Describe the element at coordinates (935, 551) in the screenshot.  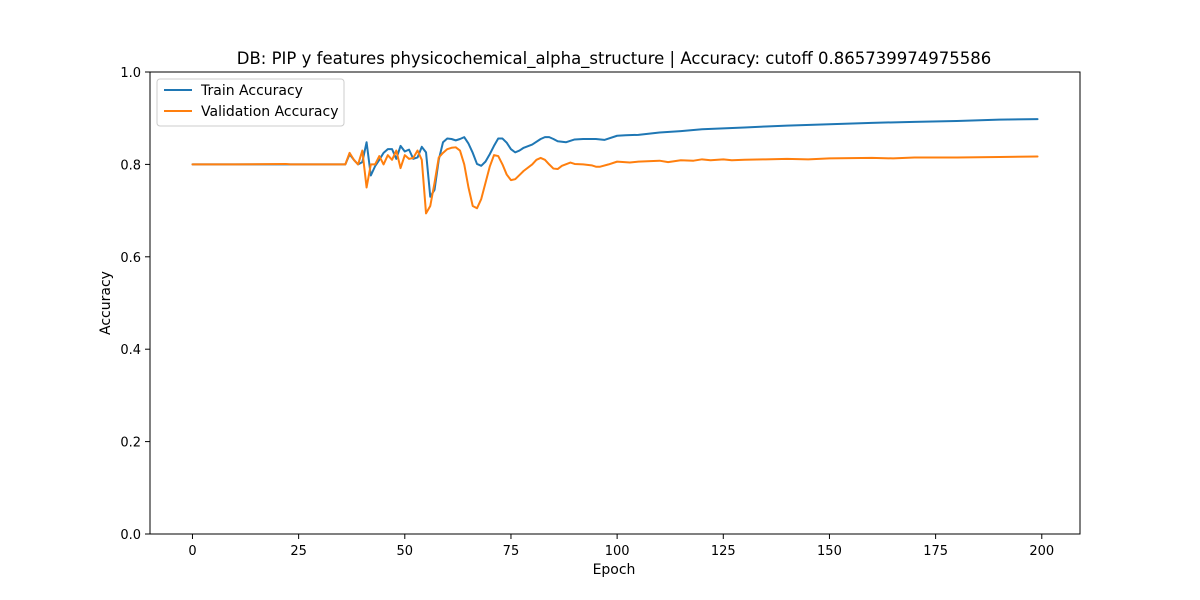
I see `x-tick-label: 175` at that location.